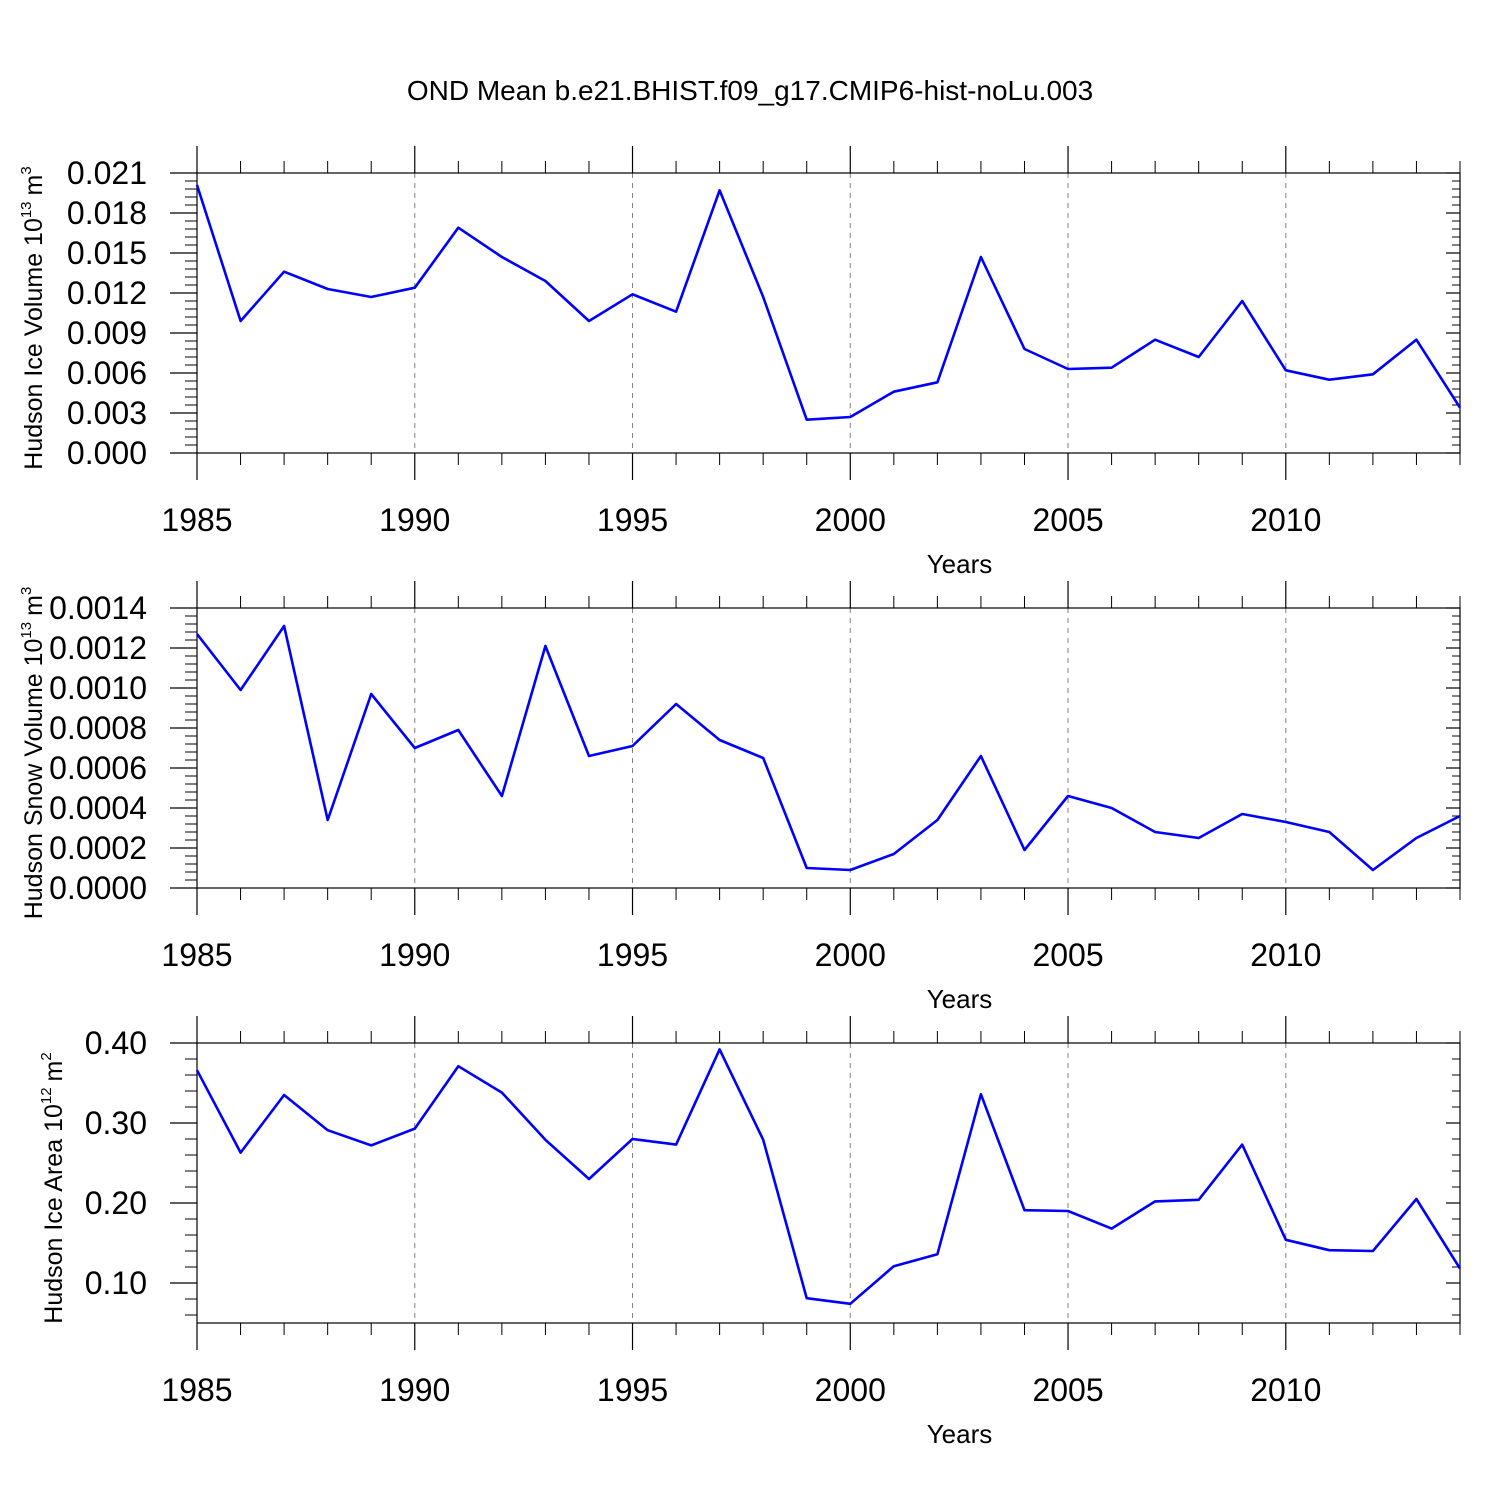 This screenshot has height=1500, width=1500. What do you see at coordinates (107, 253) in the screenshot?
I see `chart-0-ytick-label-5: 0.015` at bounding box center [107, 253].